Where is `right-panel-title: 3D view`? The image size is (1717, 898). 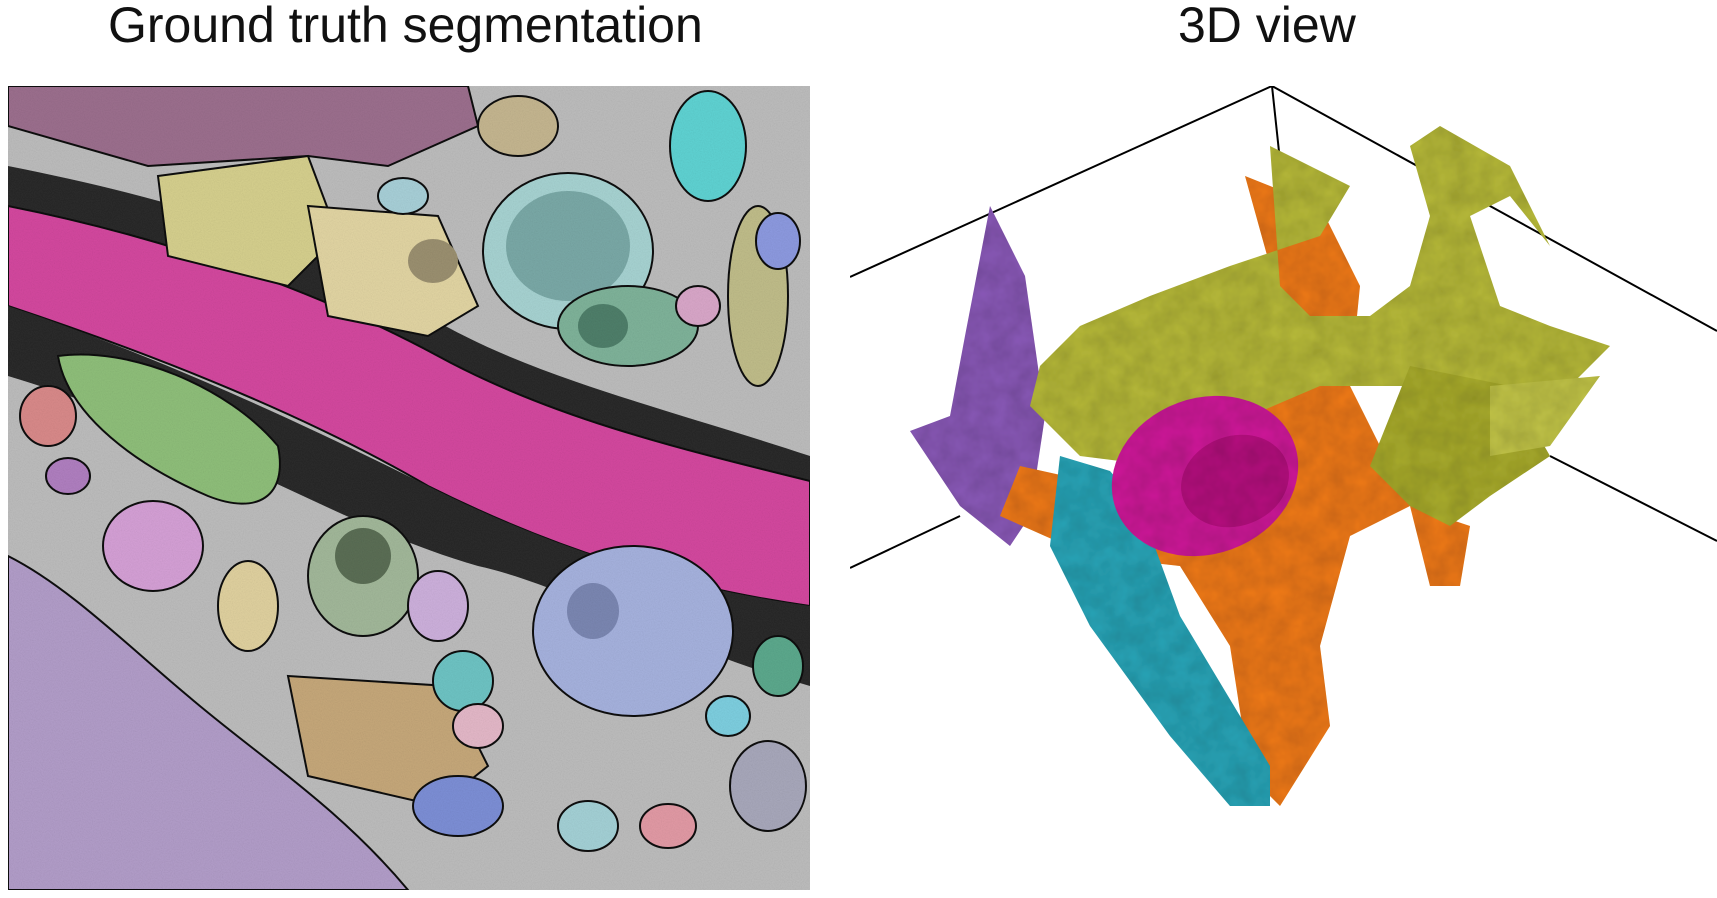
right-panel-title: 3D view is located at coordinates (1267, 26).